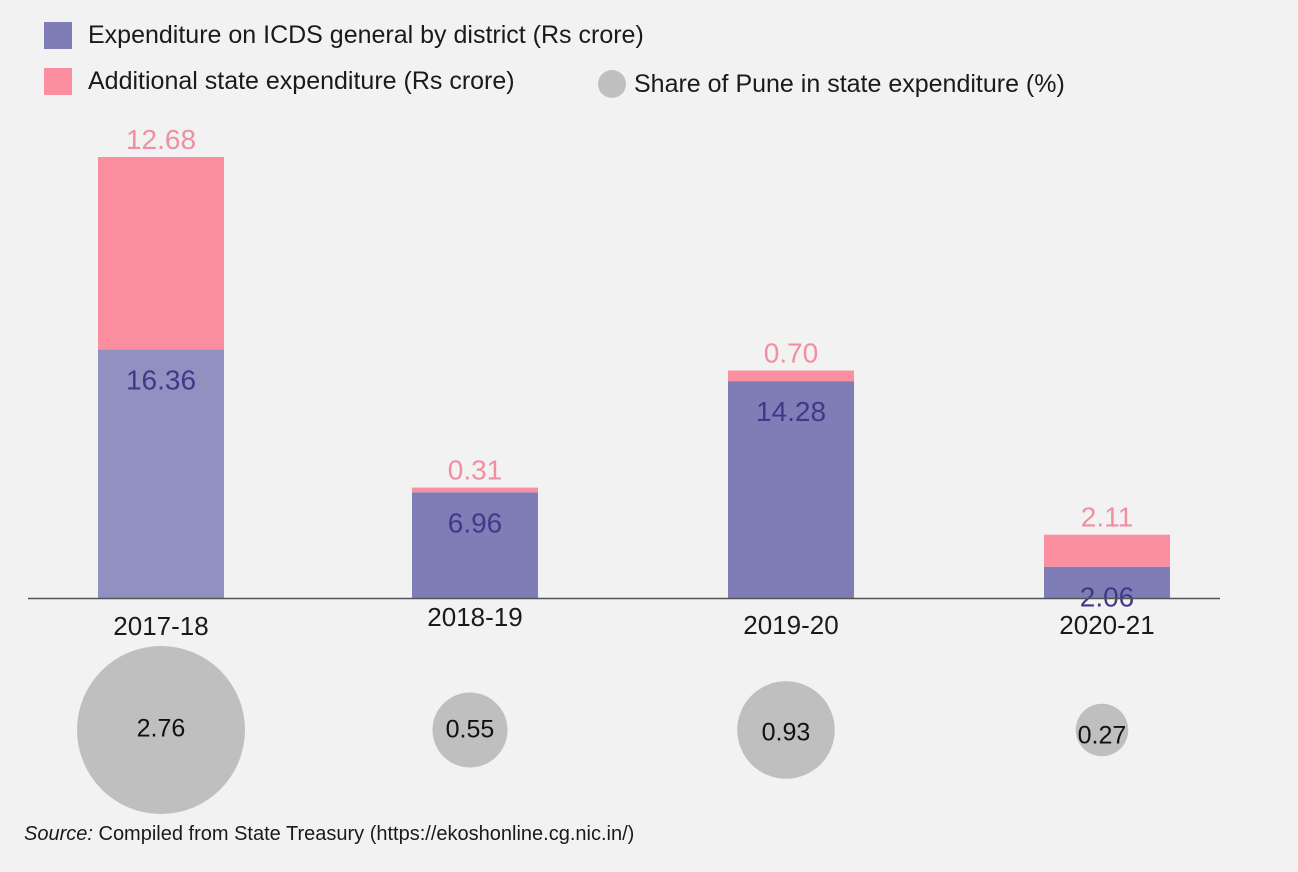 This screenshot has width=1298, height=872. What do you see at coordinates (791, 411) in the screenshot?
I see `label-base-2019-20: 14.28` at bounding box center [791, 411].